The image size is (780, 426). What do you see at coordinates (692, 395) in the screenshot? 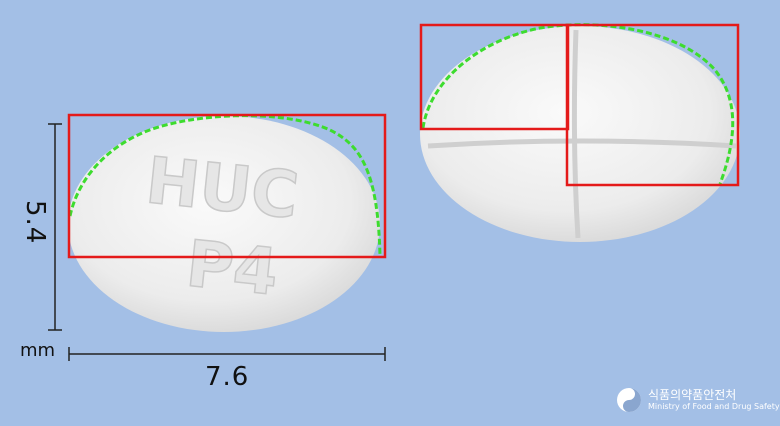
I see `logo-korean-name: 식품의약품안전처` at bounding box center [692, 395].